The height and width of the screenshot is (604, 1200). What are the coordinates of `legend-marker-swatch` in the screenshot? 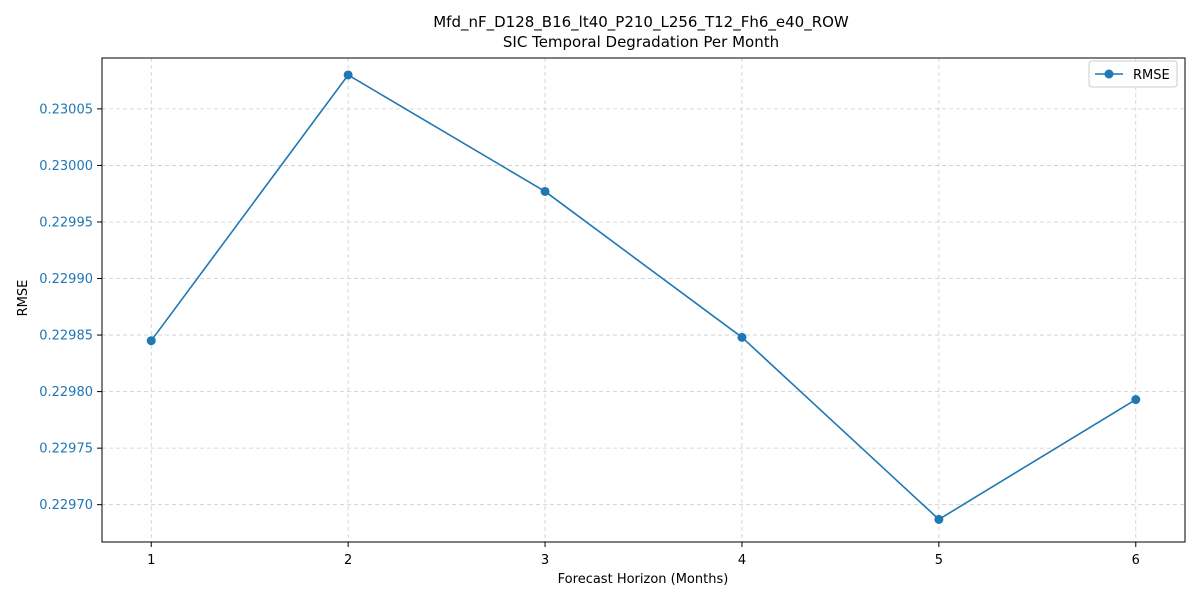 It's located at (1109, 74).